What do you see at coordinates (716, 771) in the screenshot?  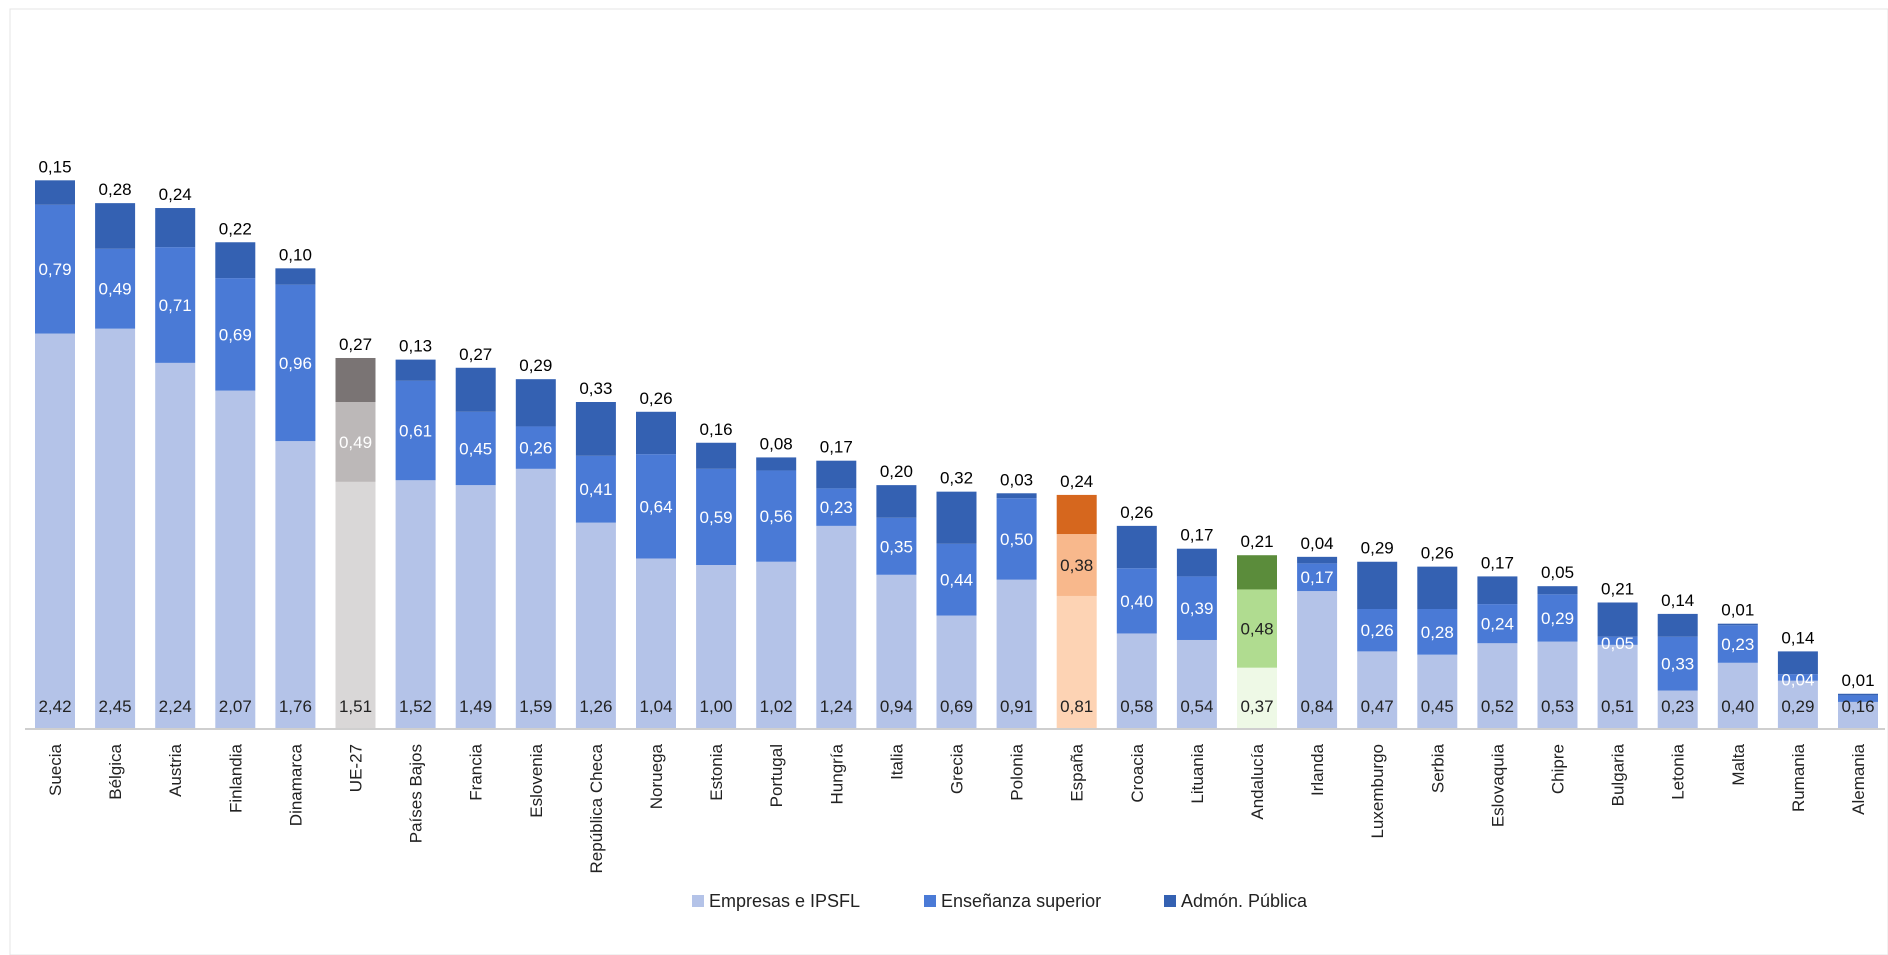 I see `category-label-estonia: Estonia` at bounding box center [716, 771].